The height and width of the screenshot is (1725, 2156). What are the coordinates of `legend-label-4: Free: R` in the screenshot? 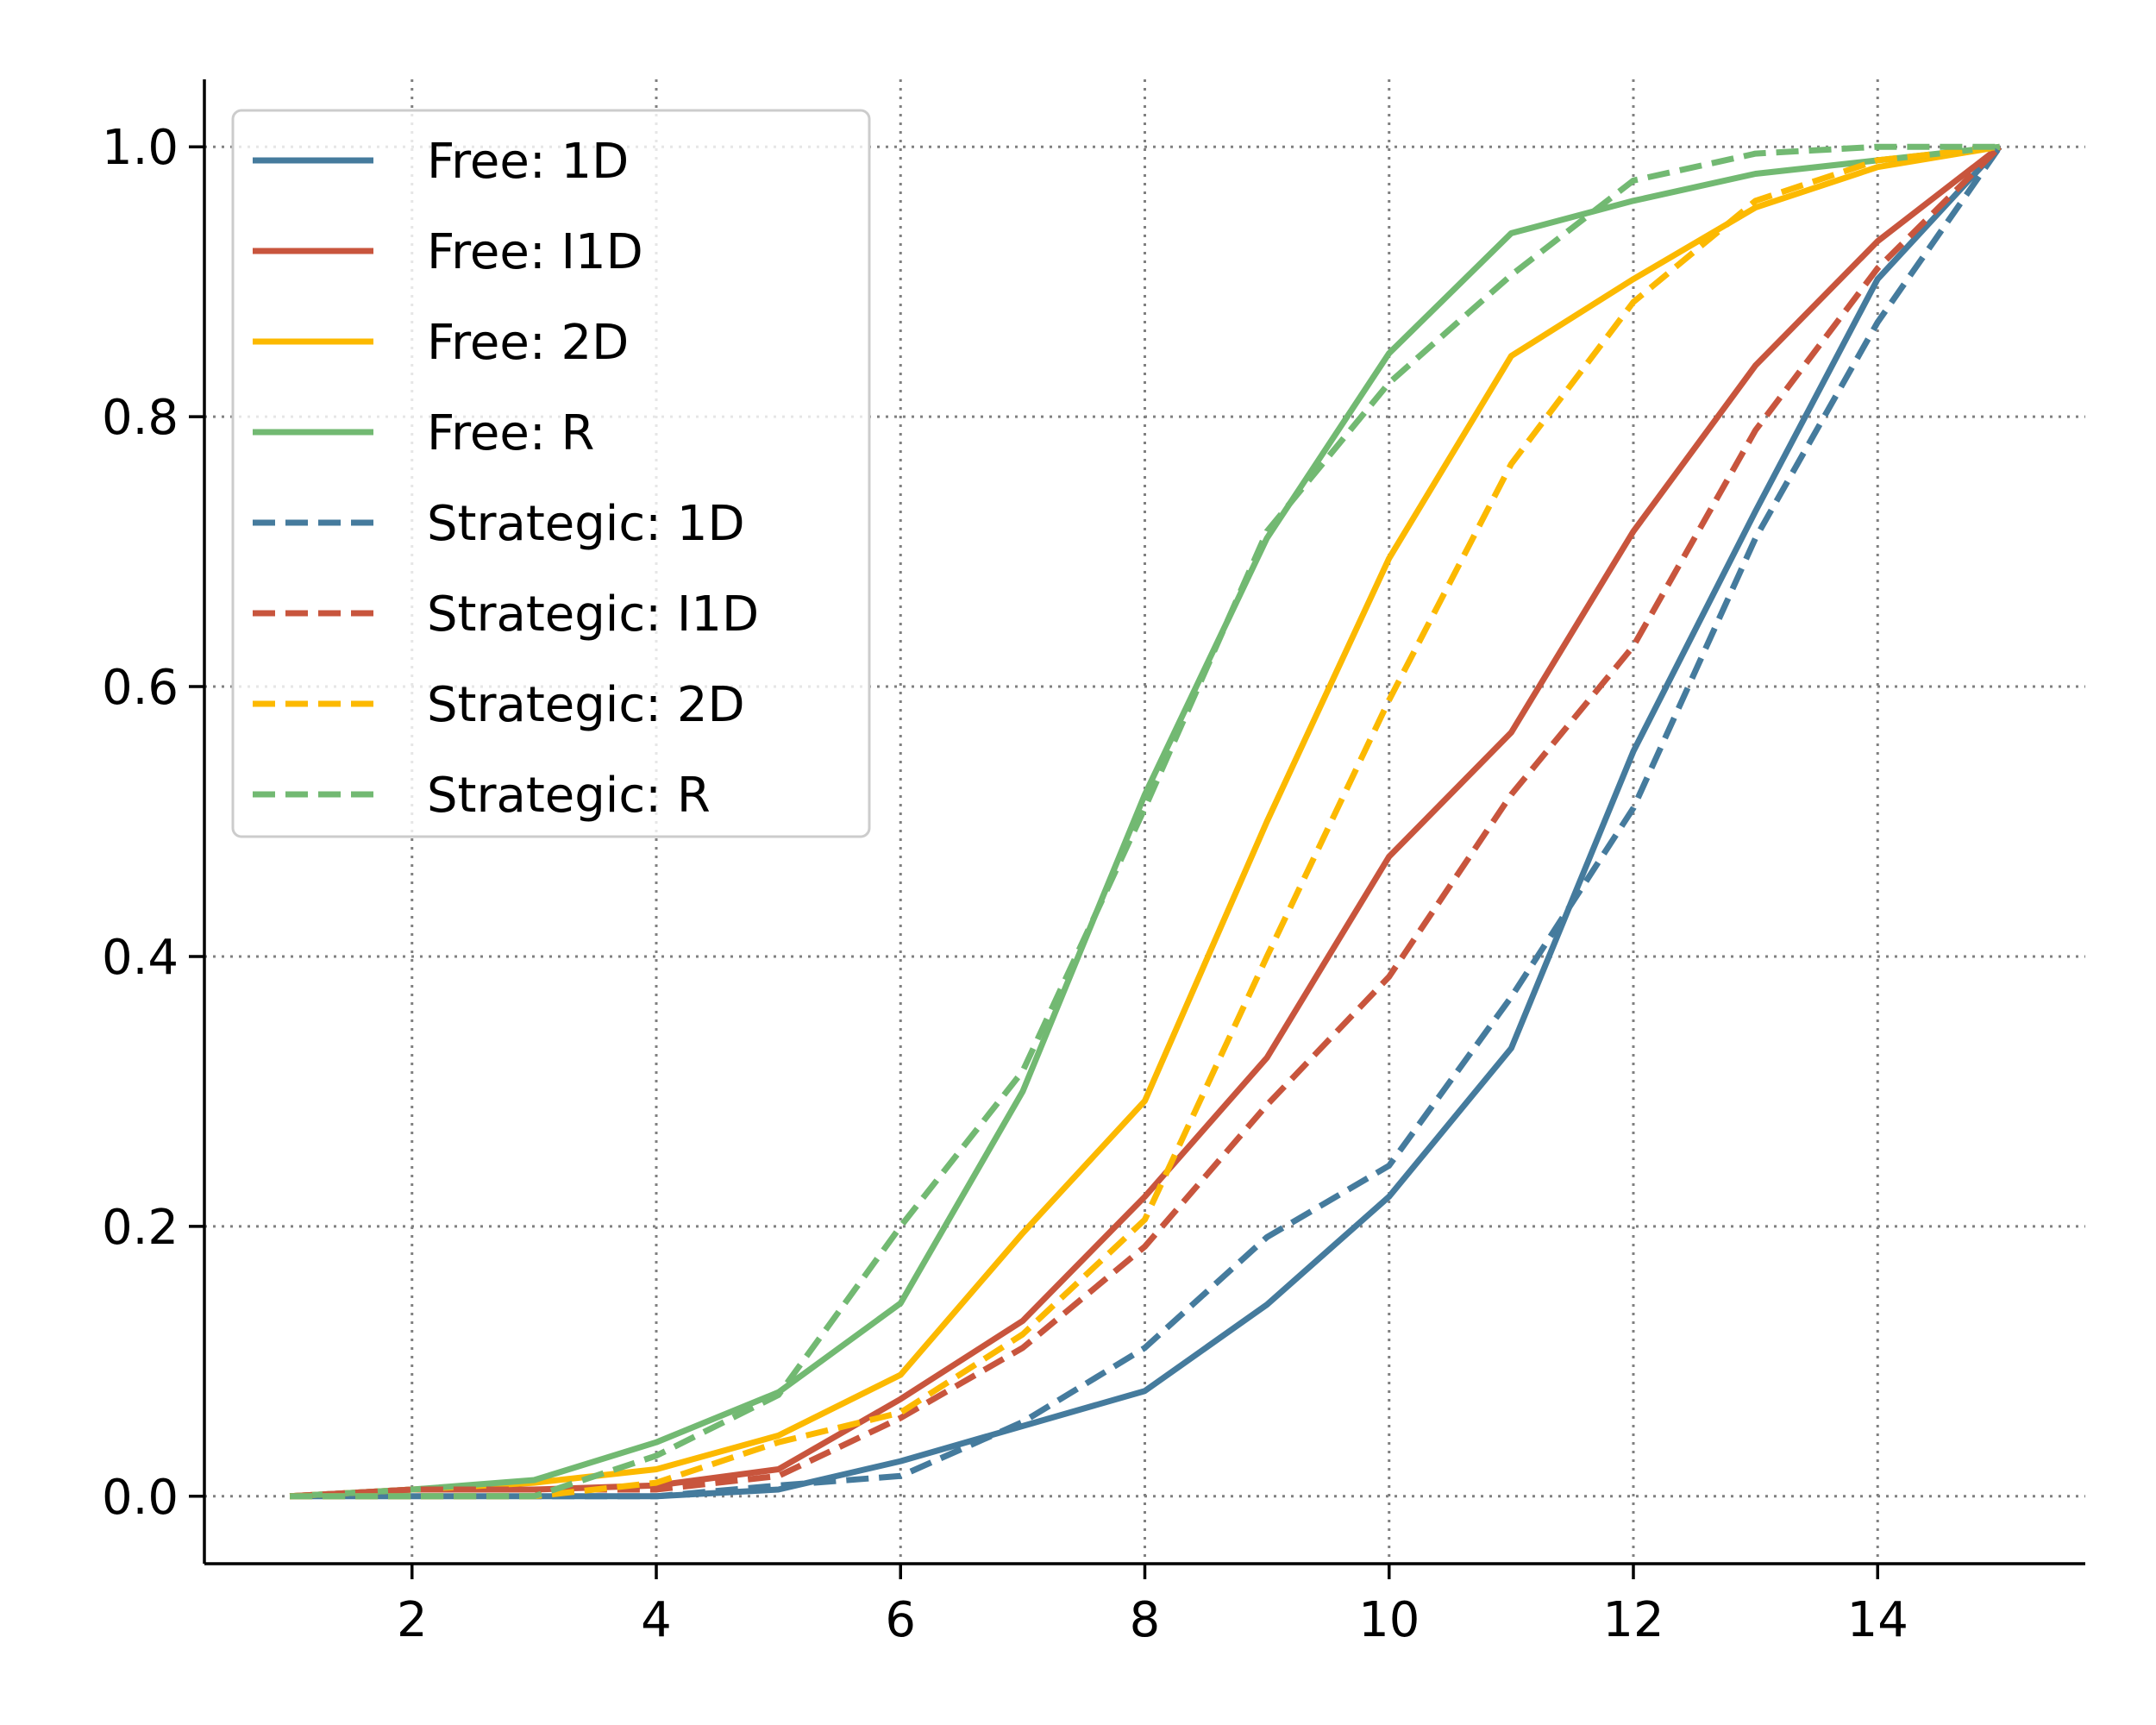 It's located at (510, 433).